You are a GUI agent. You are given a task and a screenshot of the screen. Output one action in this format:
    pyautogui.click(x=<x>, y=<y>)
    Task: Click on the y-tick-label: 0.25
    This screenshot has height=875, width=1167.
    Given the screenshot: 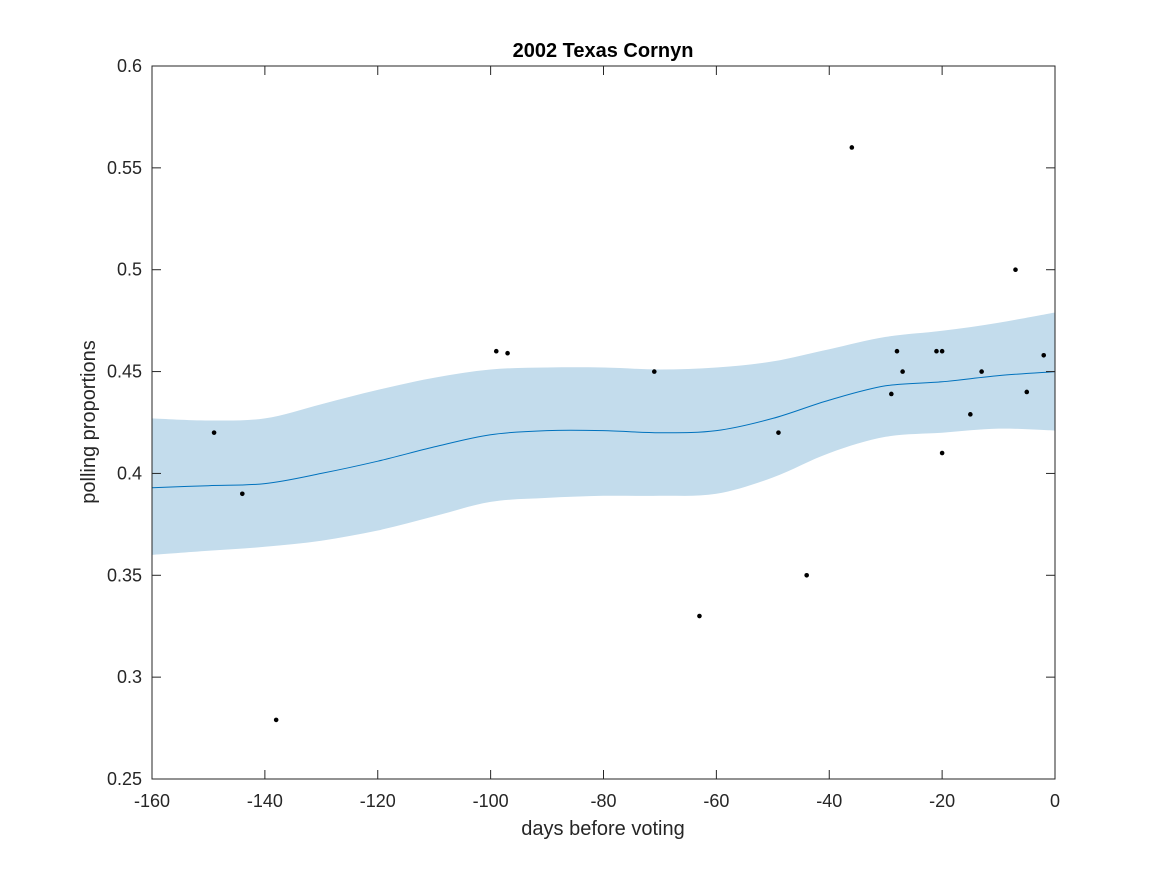 What is the action you would take?
    pyautogui.click(x=124, y=779)
    